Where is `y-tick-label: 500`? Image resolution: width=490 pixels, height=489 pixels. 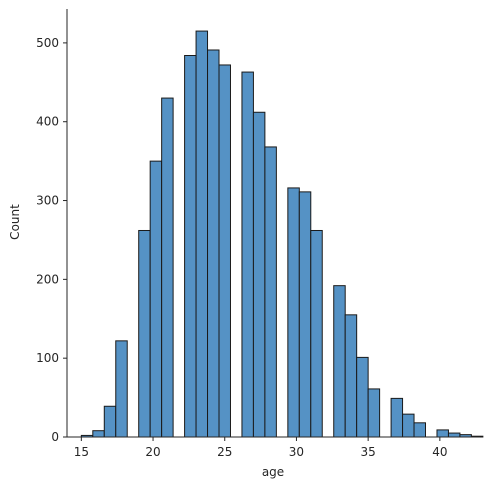 y-tick-label: 500 is located at coordinates (47, 43).